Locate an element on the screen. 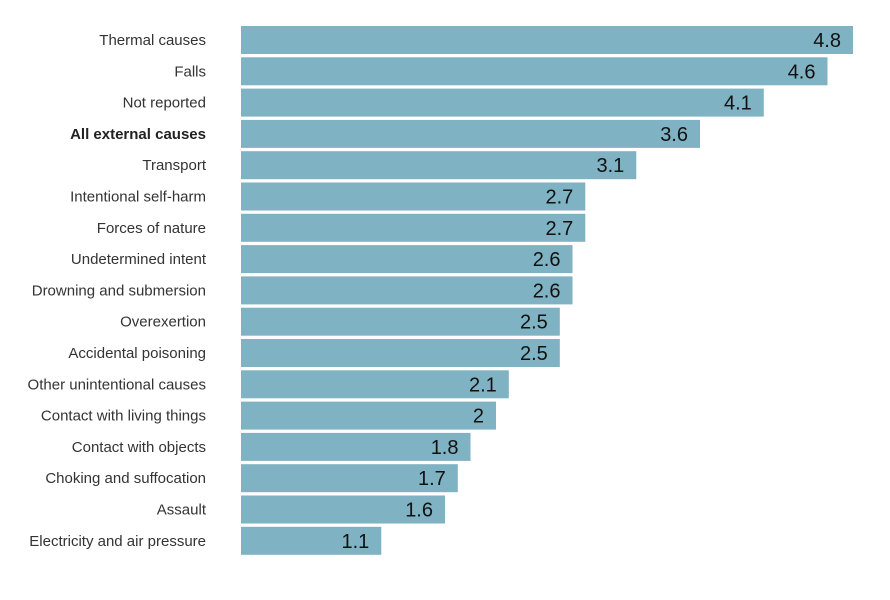  category-label: Overexertion is located at coordinates (163, 322).